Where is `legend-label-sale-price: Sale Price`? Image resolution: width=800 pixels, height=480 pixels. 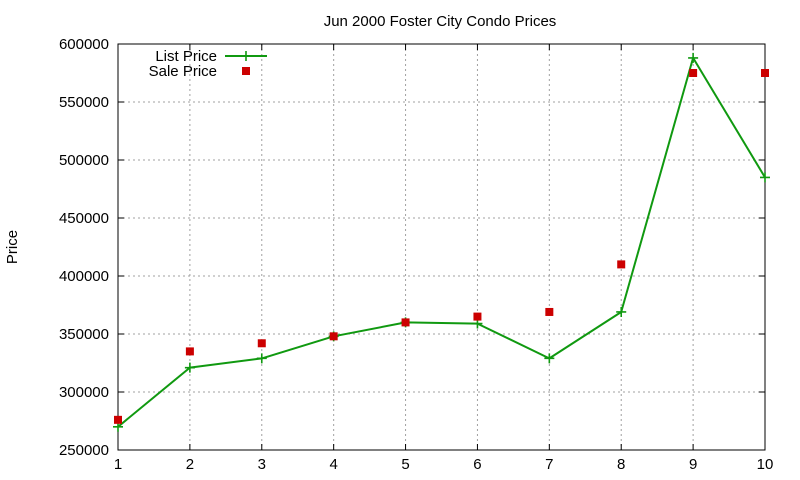 legend-label-sale-price: Sale Price is located at coordinates (183, 71).